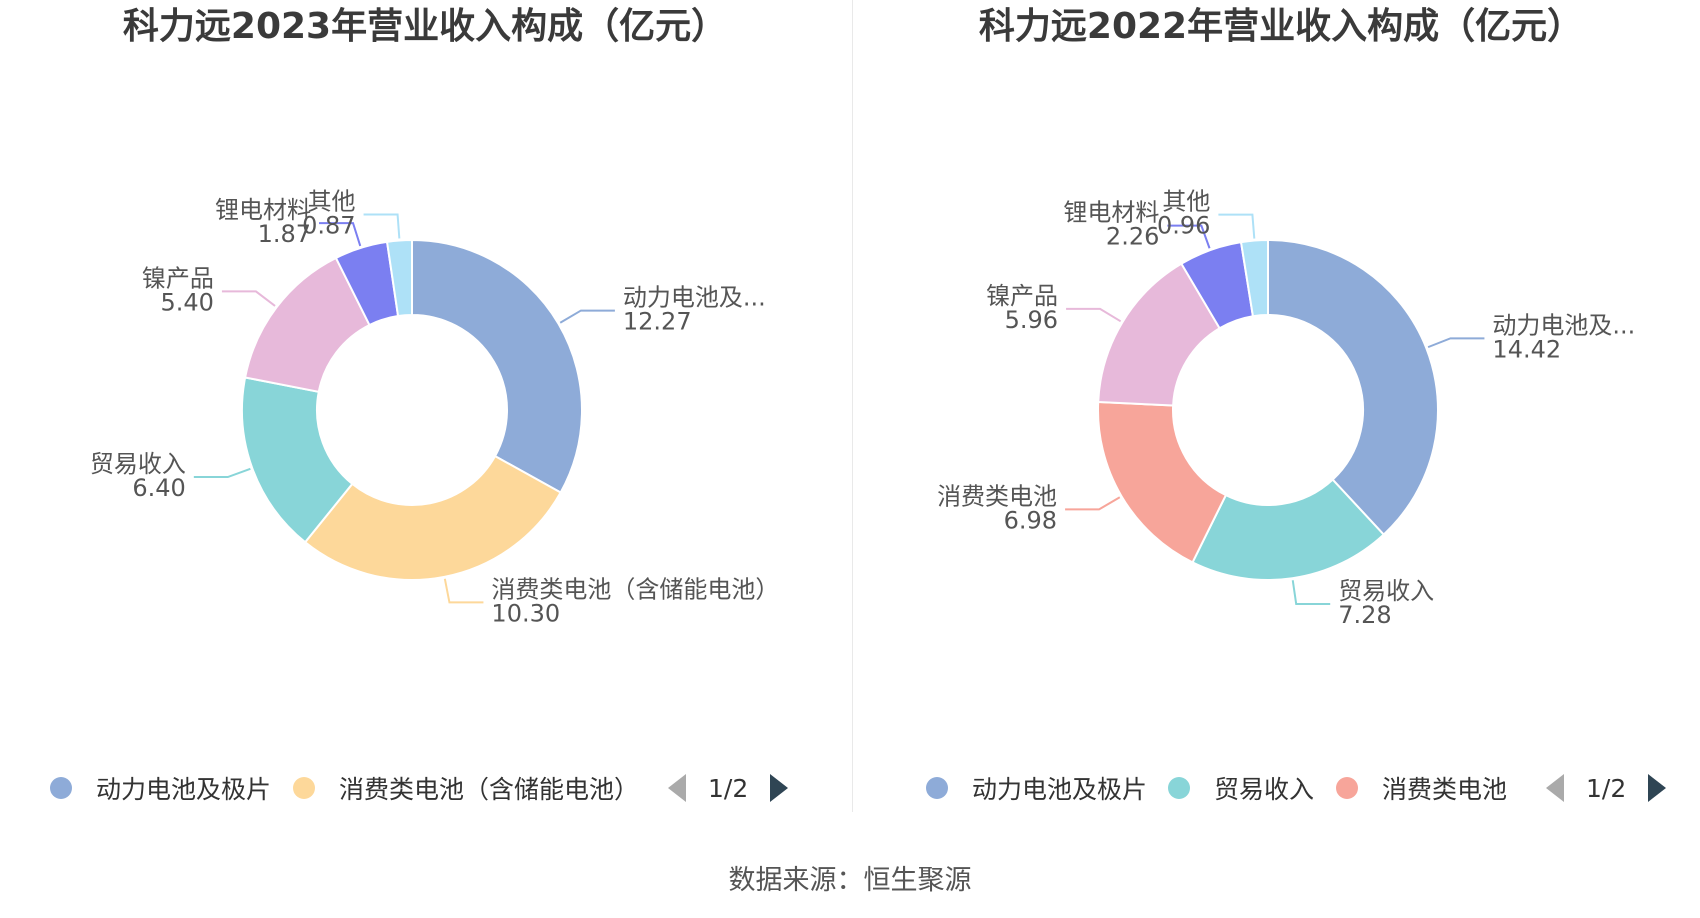 The width and height of the screenshot is (1700, 918). I want to click on slice-value-label: 0.87, so click(328, 226).